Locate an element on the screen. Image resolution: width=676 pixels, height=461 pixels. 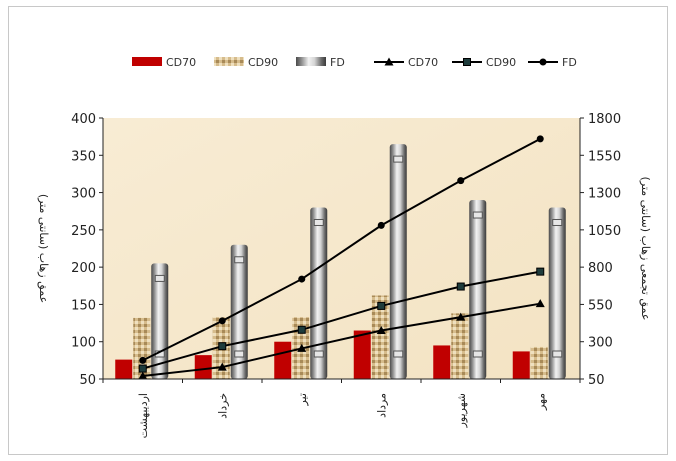
legend-bar-red is located at coordinates (147, 61).